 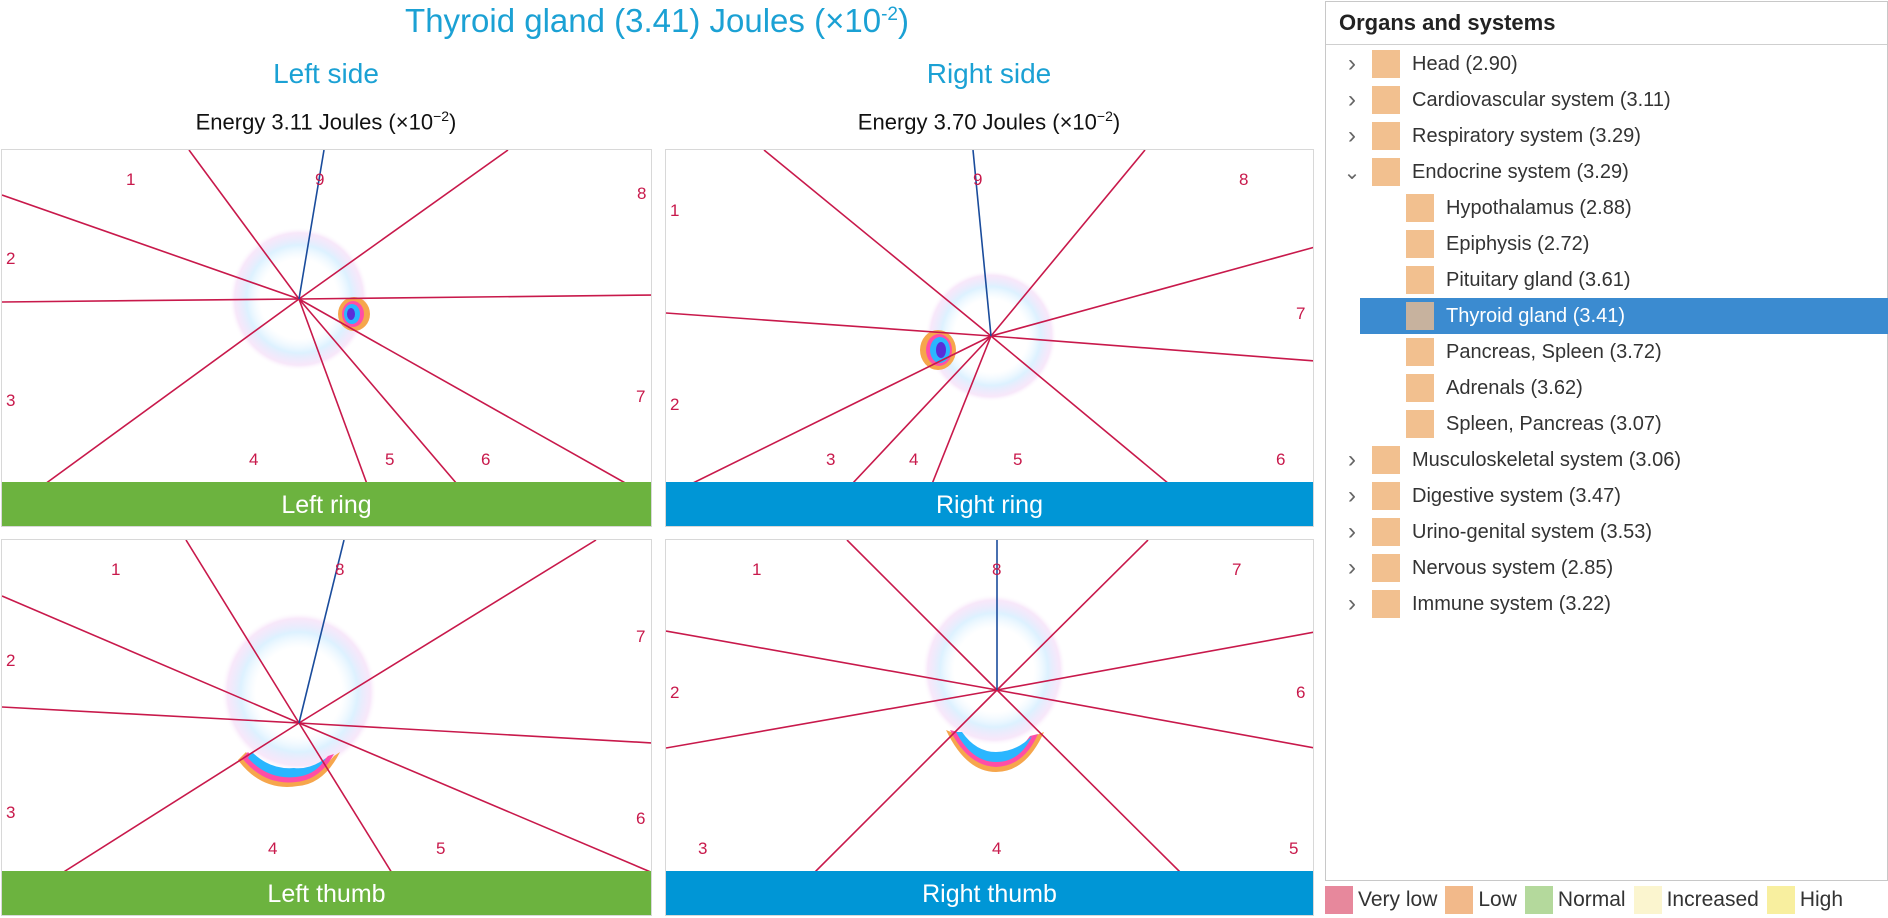 I want to click on legend-item: Low, so click(x=1481, y=900).